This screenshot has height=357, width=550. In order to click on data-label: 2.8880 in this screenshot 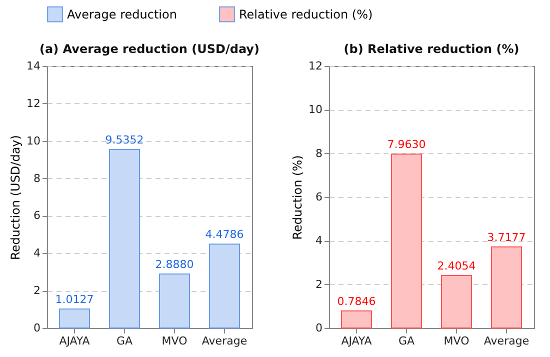, I will do `click(174, 264)`.